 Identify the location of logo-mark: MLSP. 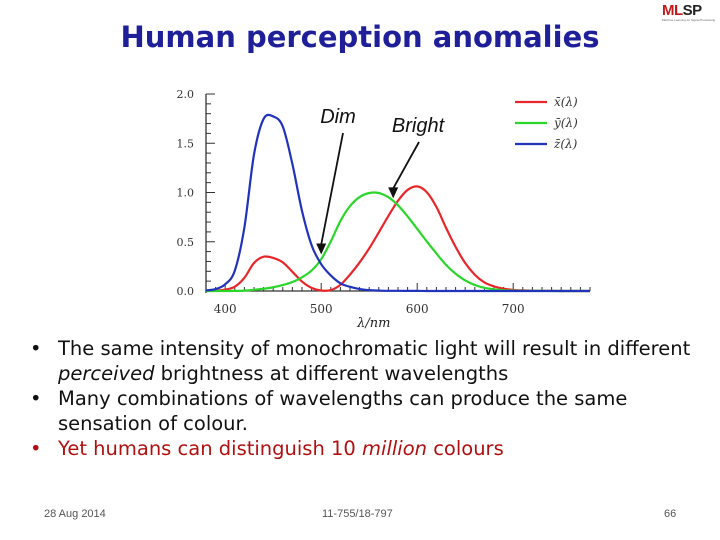
(682, 10).